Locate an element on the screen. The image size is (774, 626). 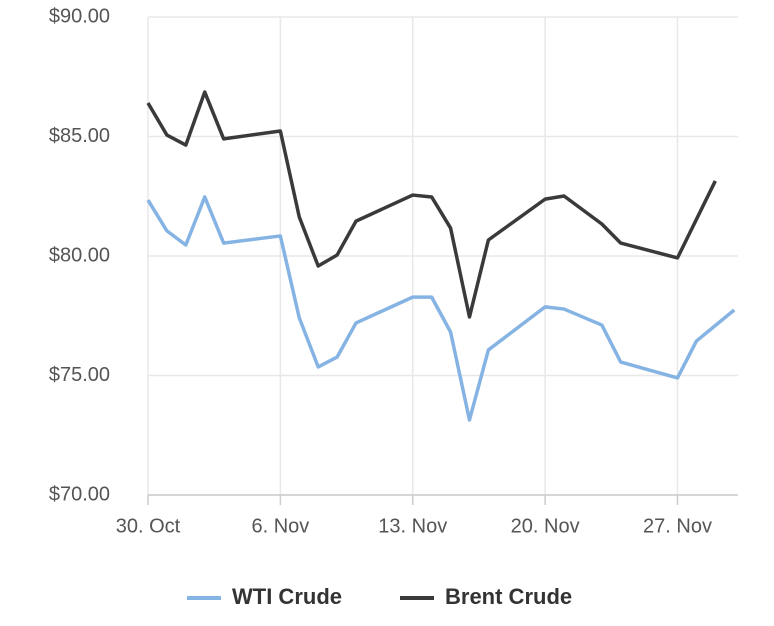
legend-text: WTI Crude is located at coordinates (287, 596).